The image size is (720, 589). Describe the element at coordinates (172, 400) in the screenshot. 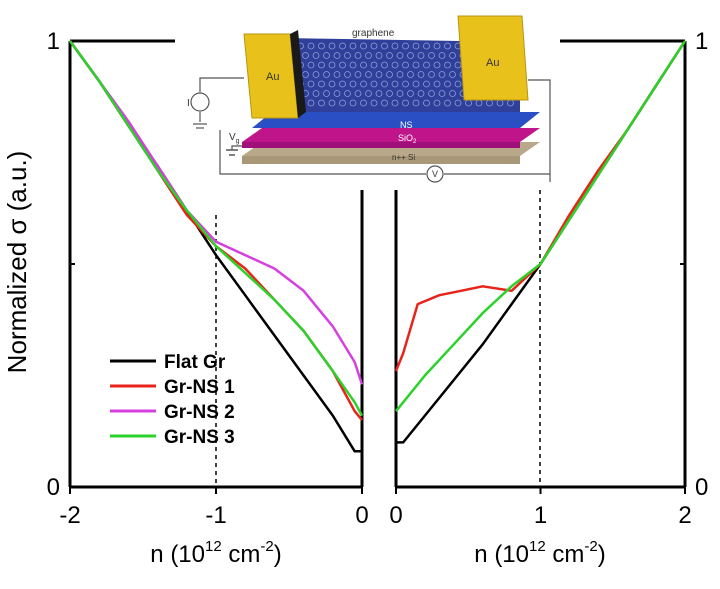

I see `legend: Flat Gr Gr-NS 1 Gr-NS 2 Gr-NS 3` at that location.